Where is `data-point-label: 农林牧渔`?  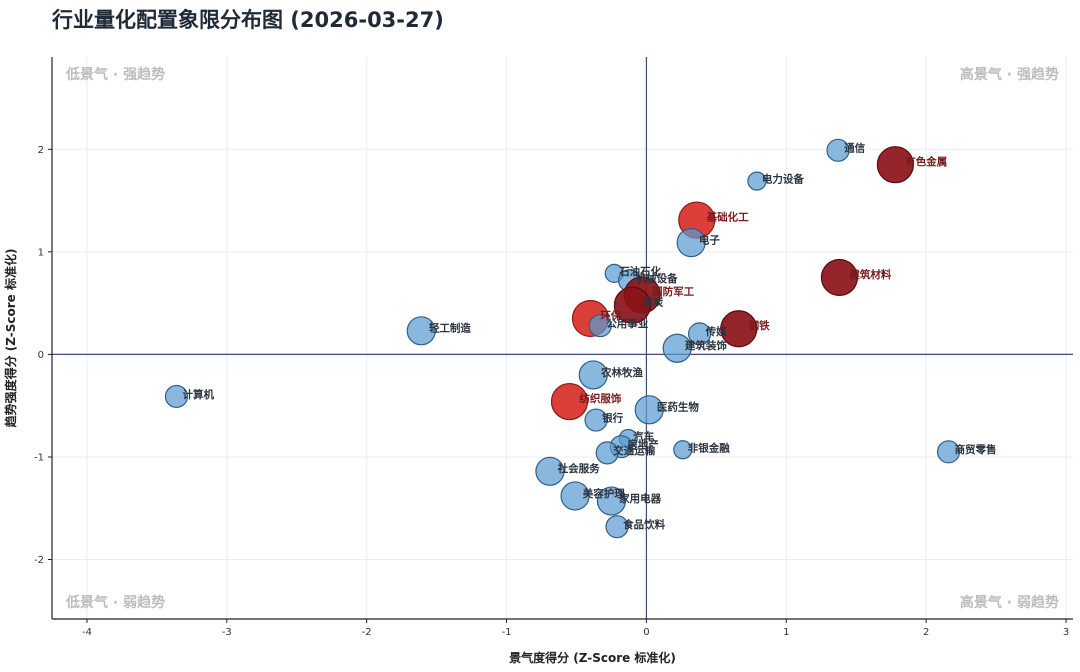
data-point-label: 农林牧渔 is located at coordinates (621, 372).